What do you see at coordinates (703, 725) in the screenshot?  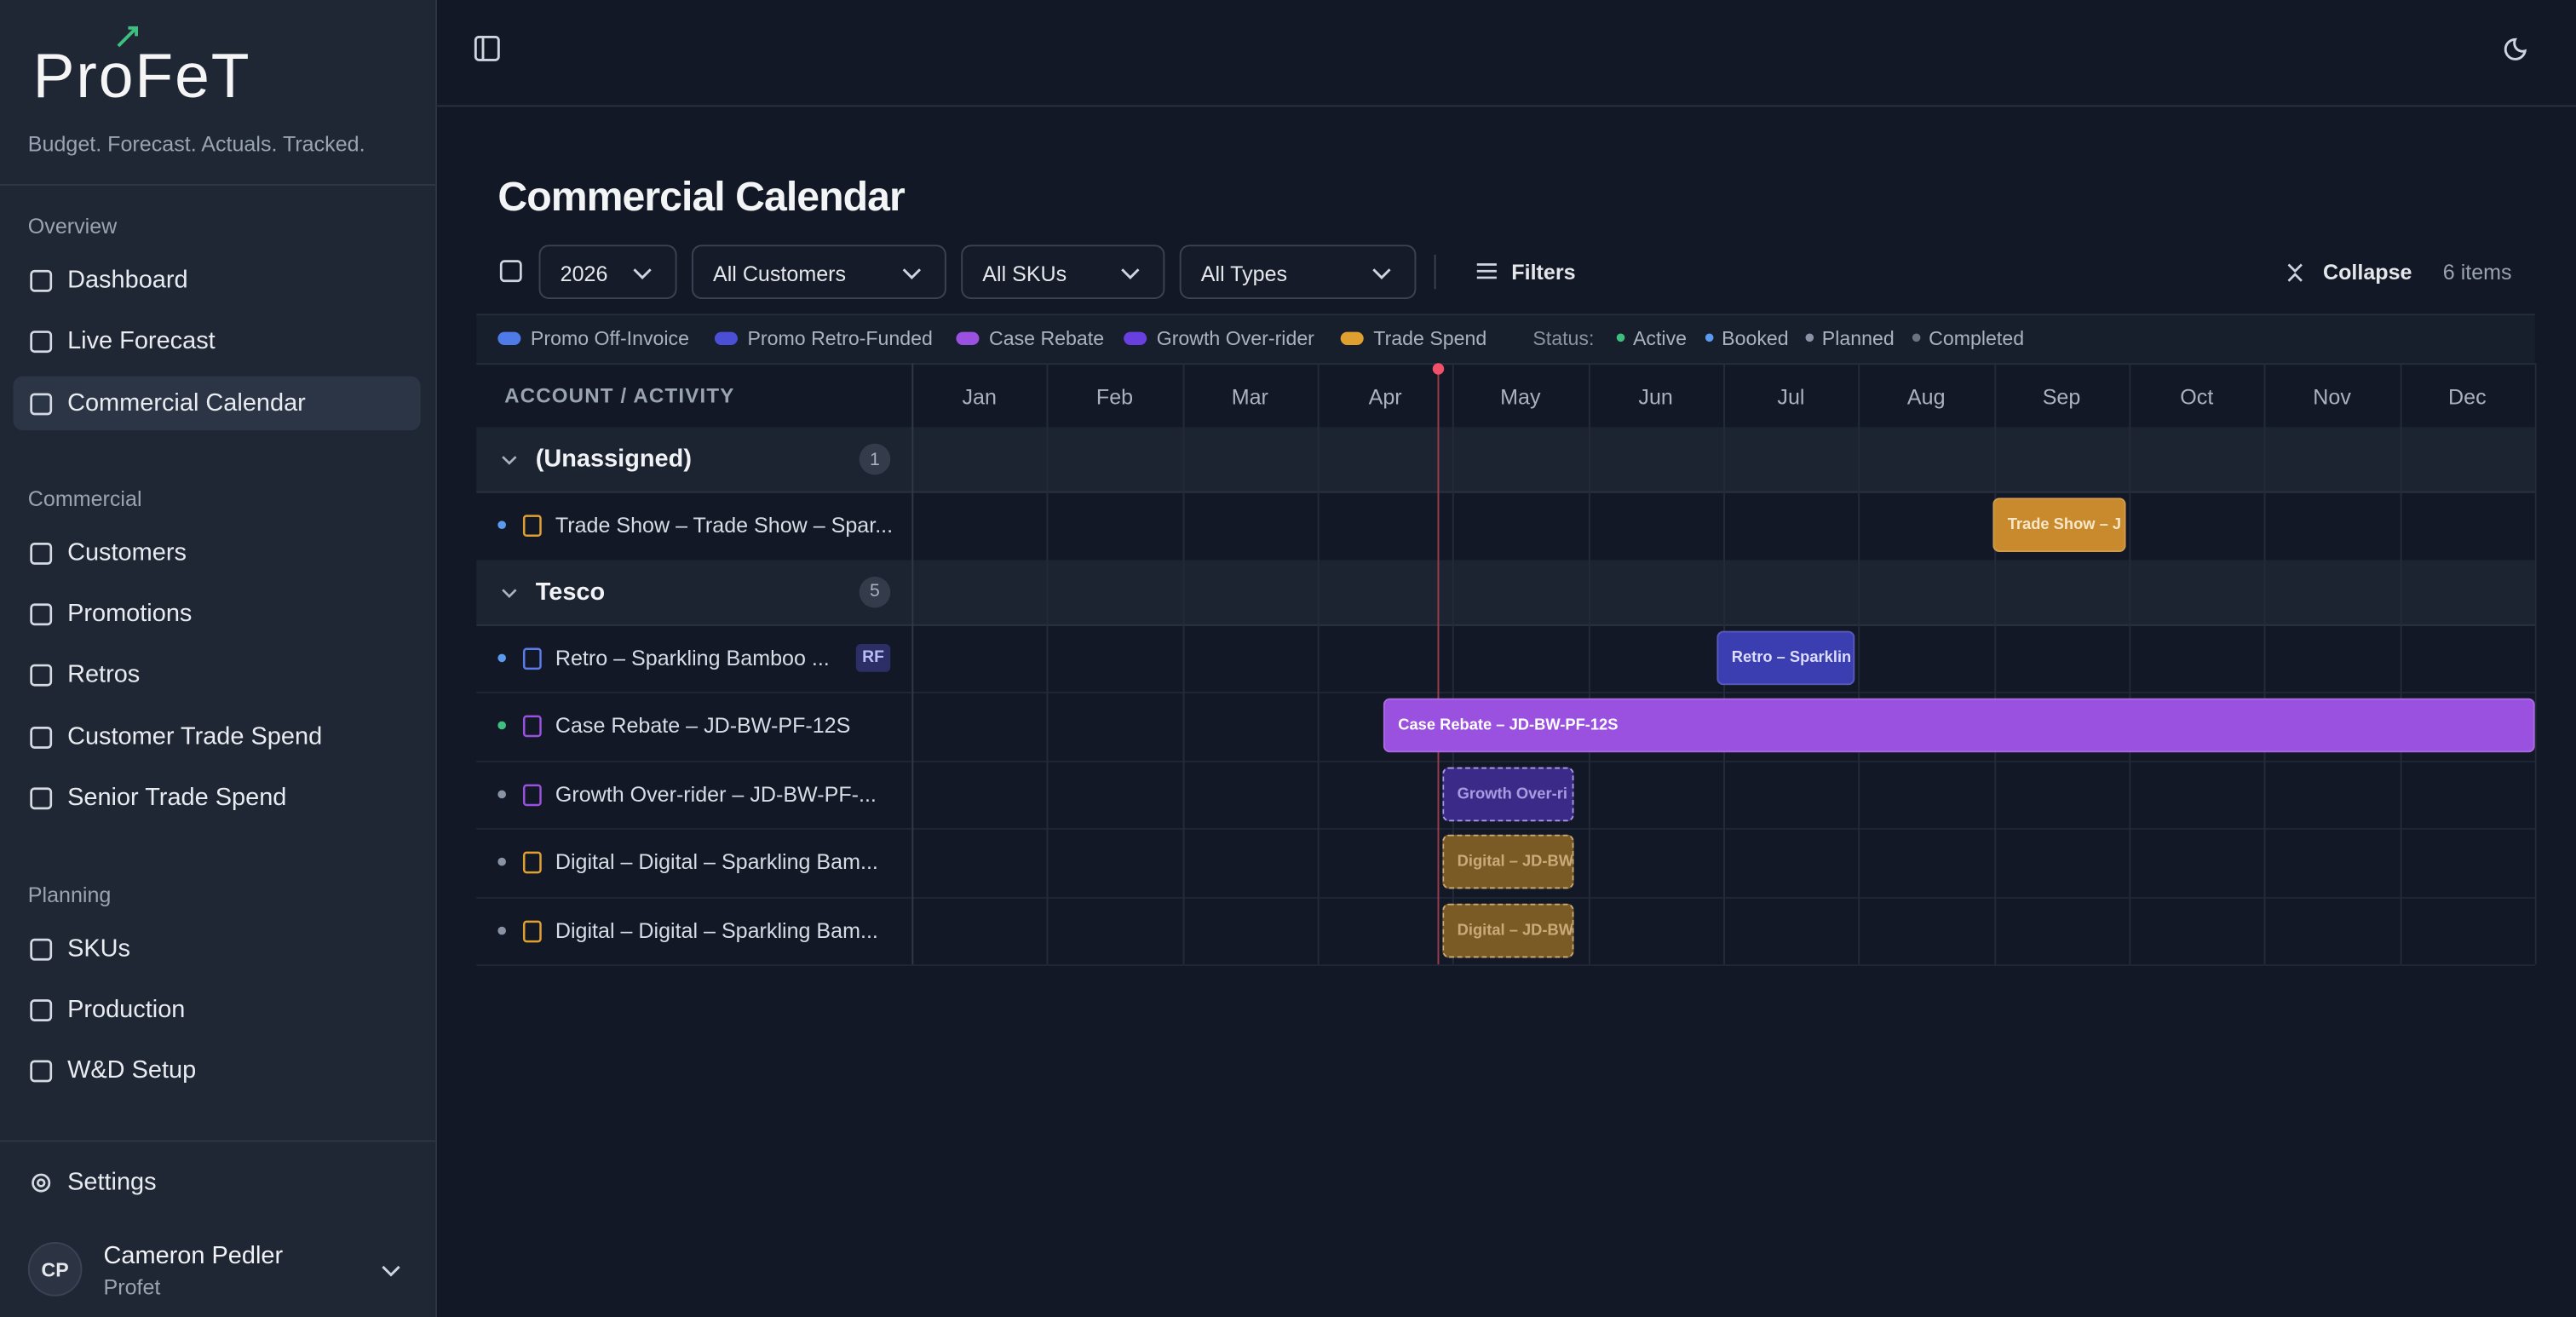 I see `activity-label: Case Rebate – JD-BW-PF-12S` at bounding box center [703, 725].